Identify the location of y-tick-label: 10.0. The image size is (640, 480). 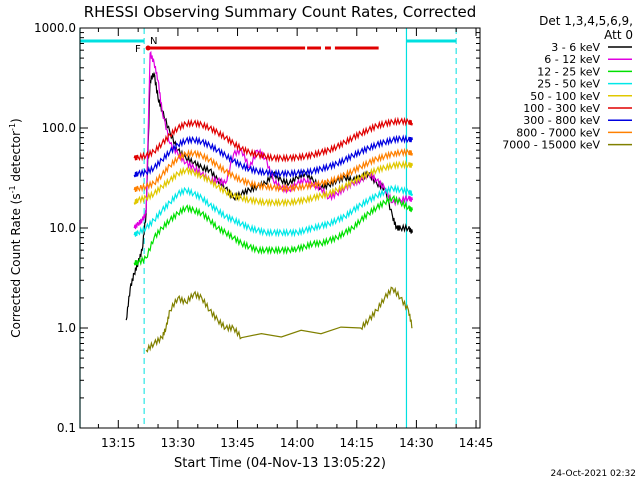
(62, 228).